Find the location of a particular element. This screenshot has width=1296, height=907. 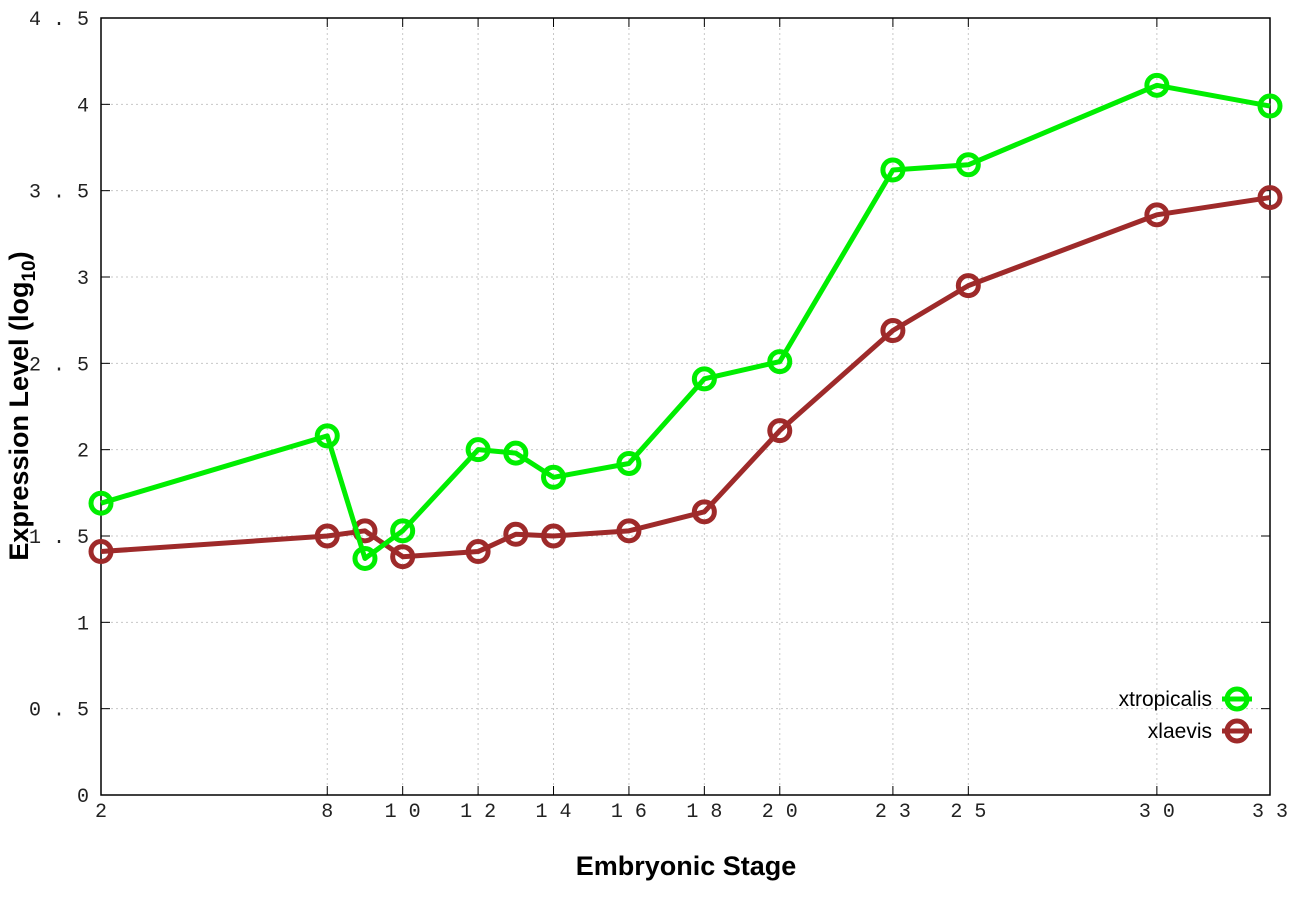

x-tick-label: 2 3 is located at coordinates (893, 812).